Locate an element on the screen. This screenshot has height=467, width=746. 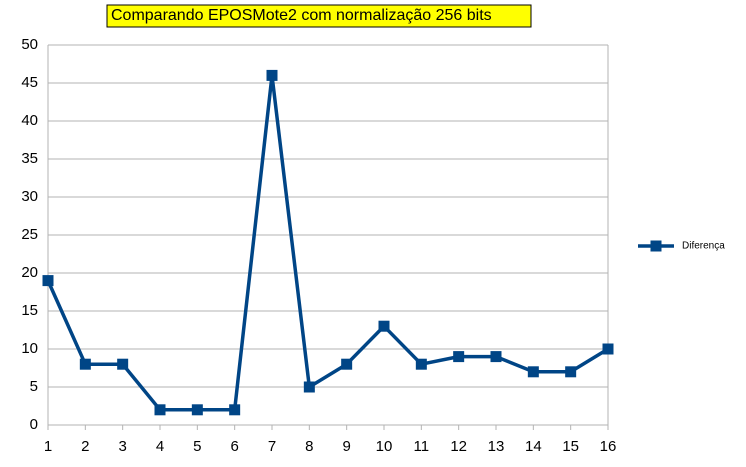
y-tick-label: 30 is located at coordinates (29, 196).